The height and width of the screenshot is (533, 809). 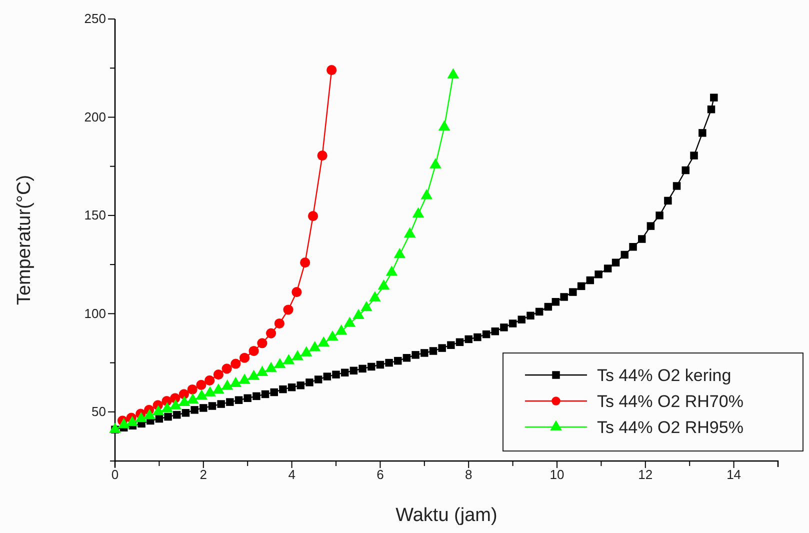 I want to click on x-tick-label: 6, so click(x=380, y=474).